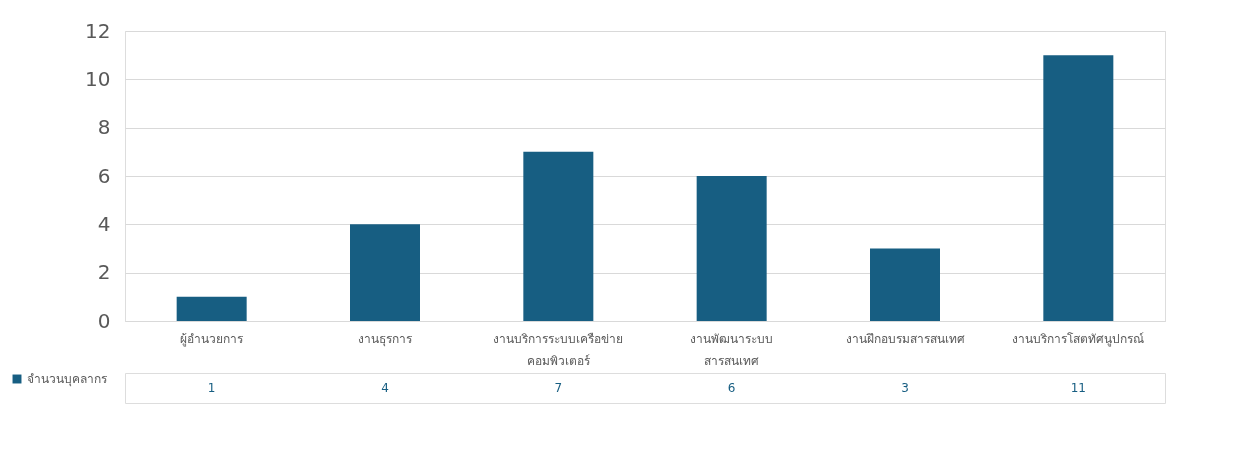 Image resolution: width=1255 pixels, height=450 pixels. Describe the element at coordinates (104, 127) in the screenshot. I see `y-tick-label: 8` at that location.